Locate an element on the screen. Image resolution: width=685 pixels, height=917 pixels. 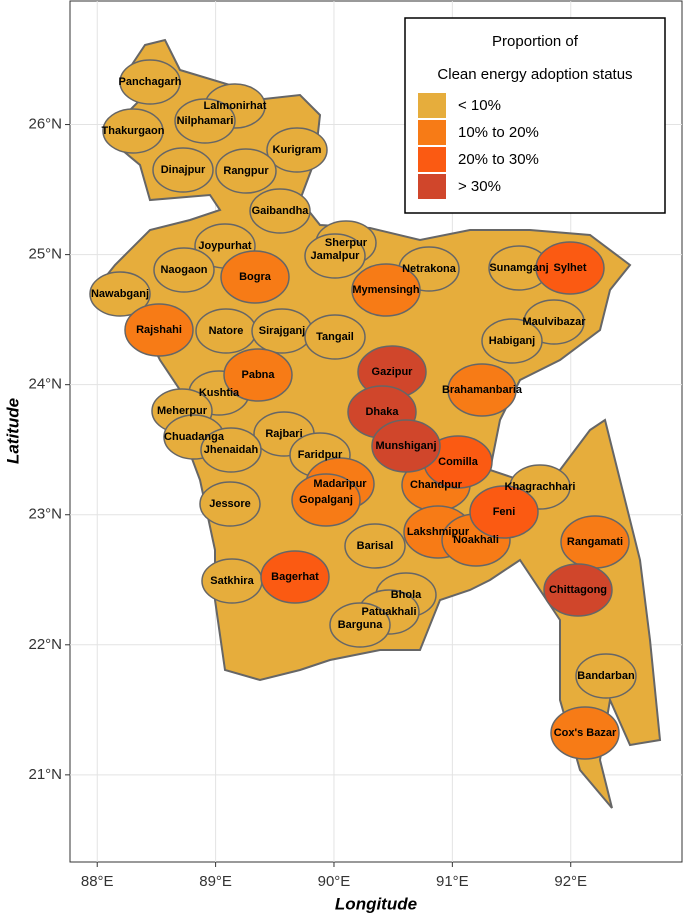
district-label: Dinajpur is located at coordinates (183, 170).